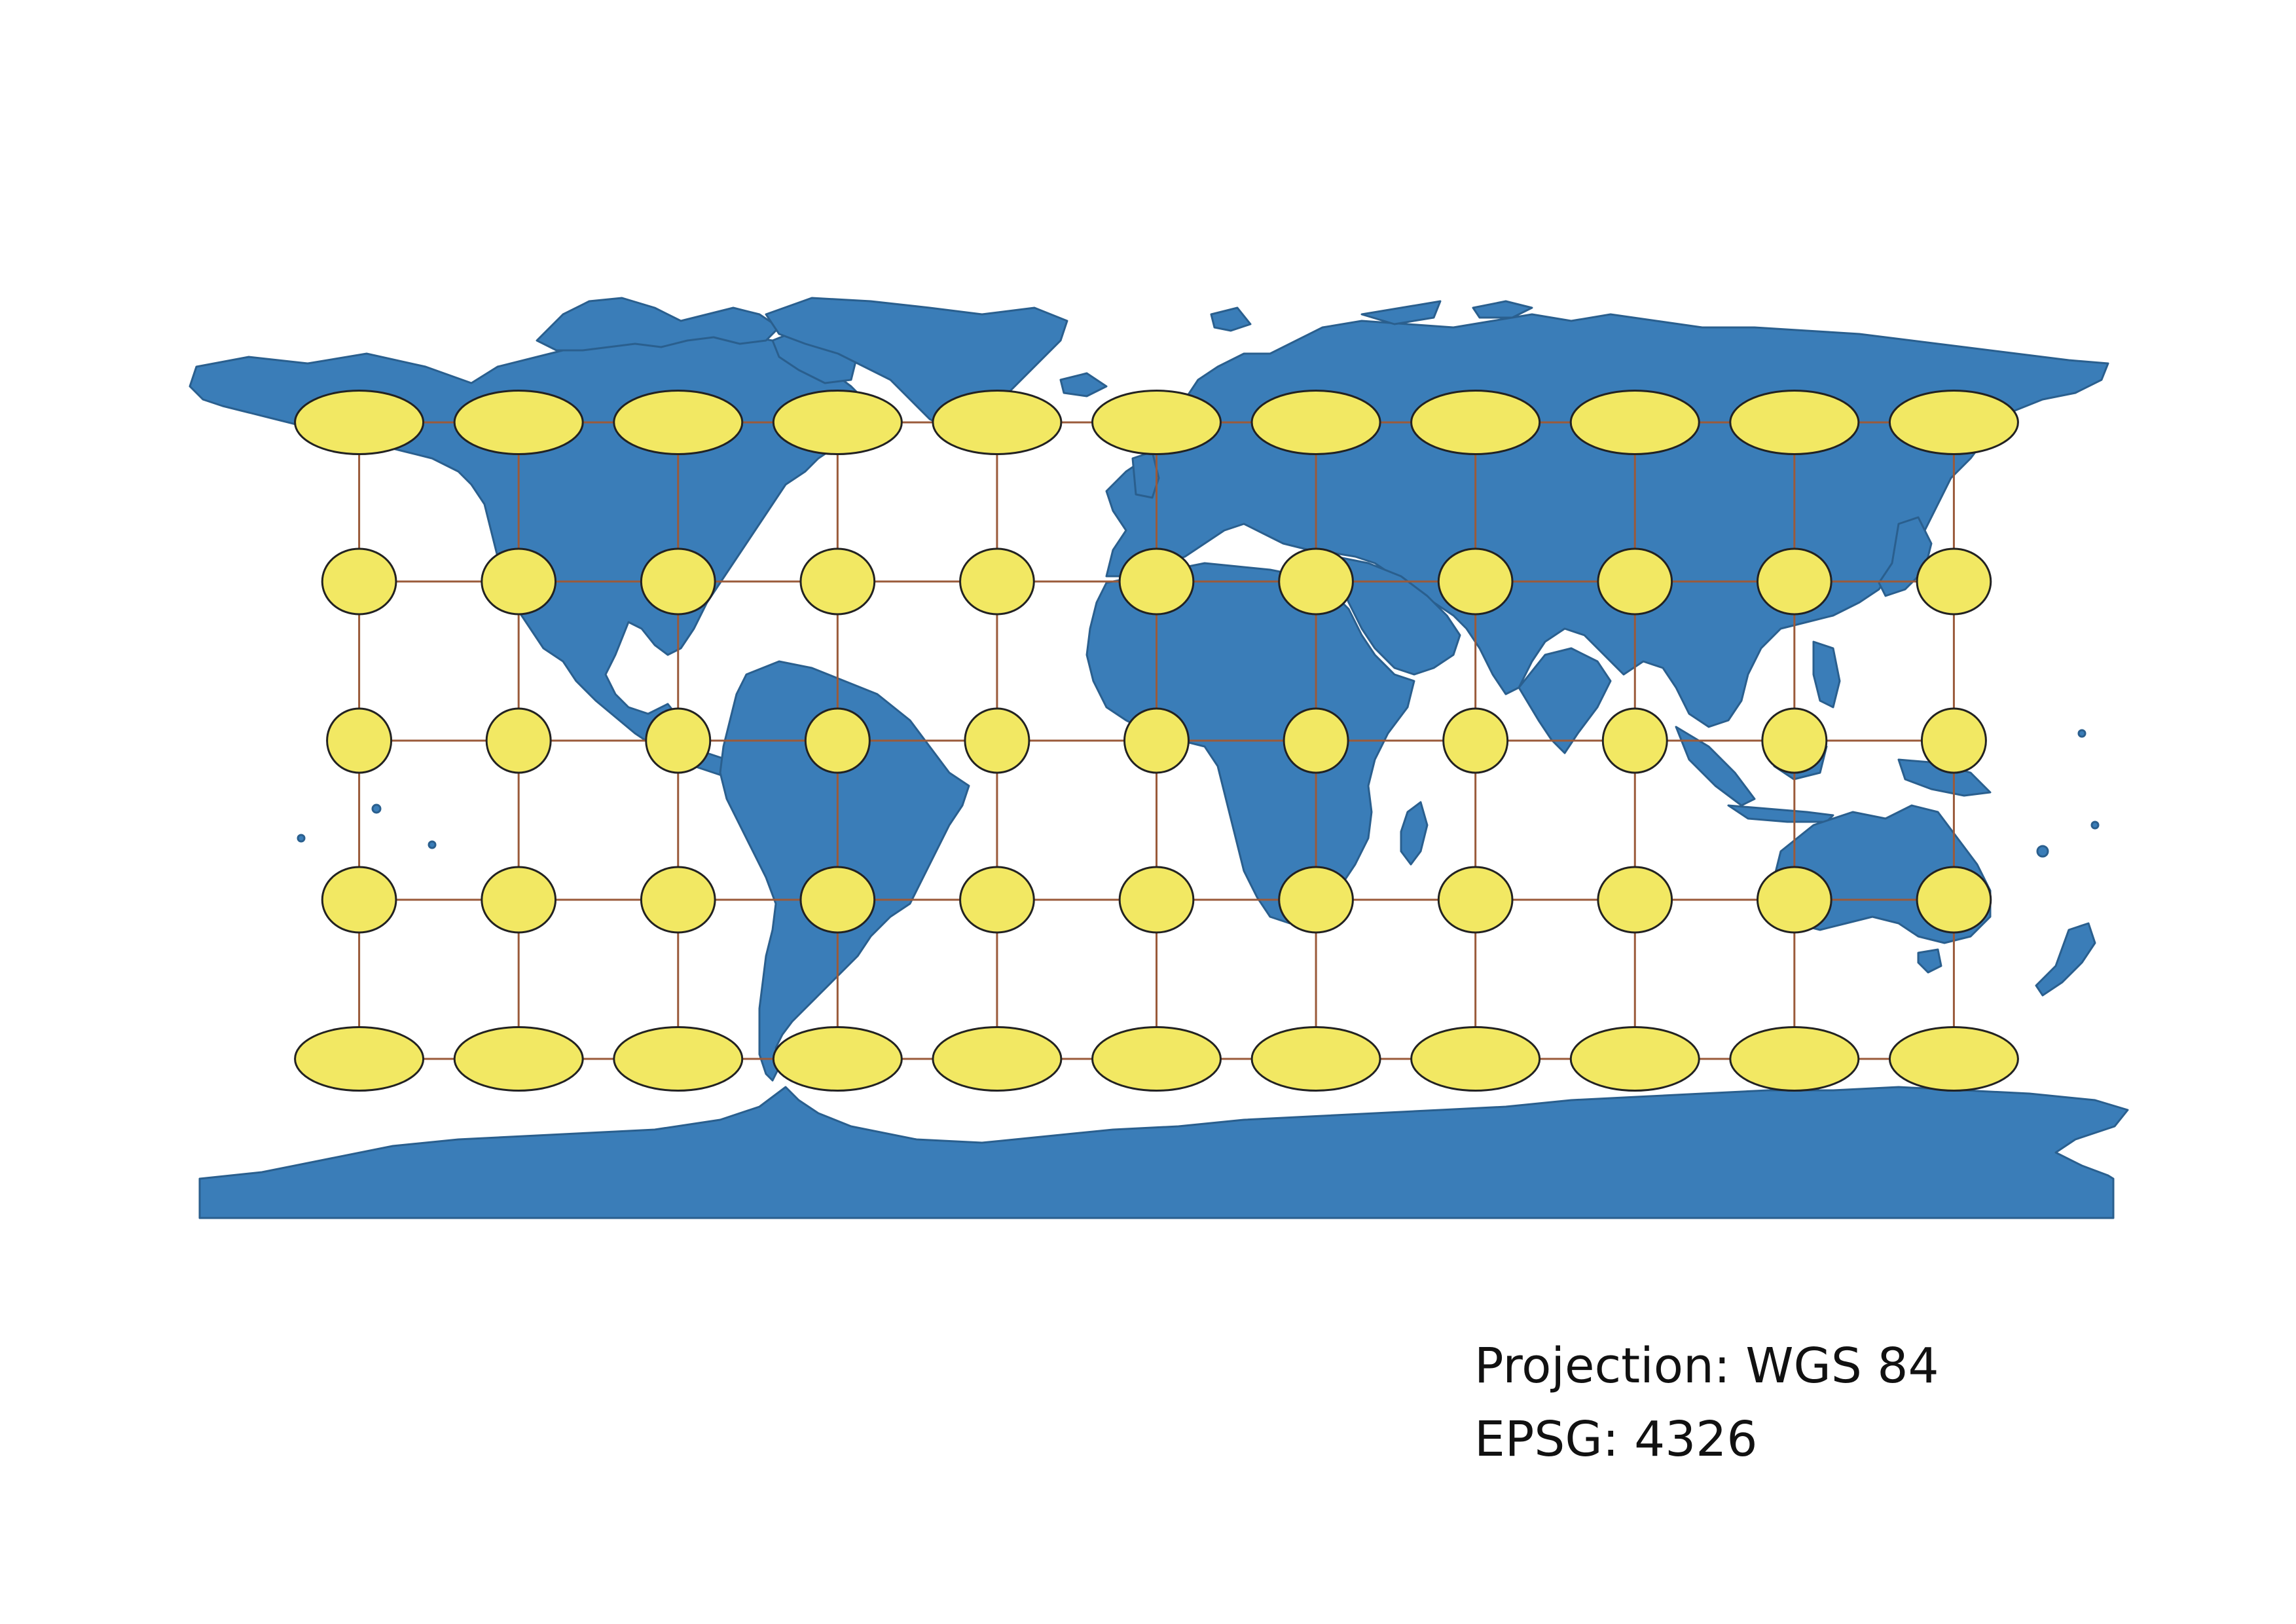 The width and height of the screenshot is (2296, 1624). I want to click on land-sumatra, so click(1715, 766).